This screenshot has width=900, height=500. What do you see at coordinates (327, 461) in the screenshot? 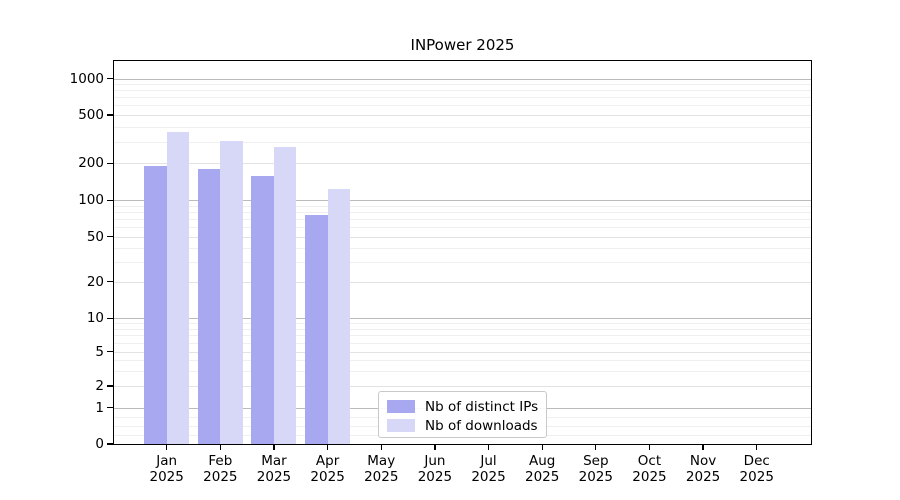
I see `x-tick-month: Apr` at bounding box center [327, 461].